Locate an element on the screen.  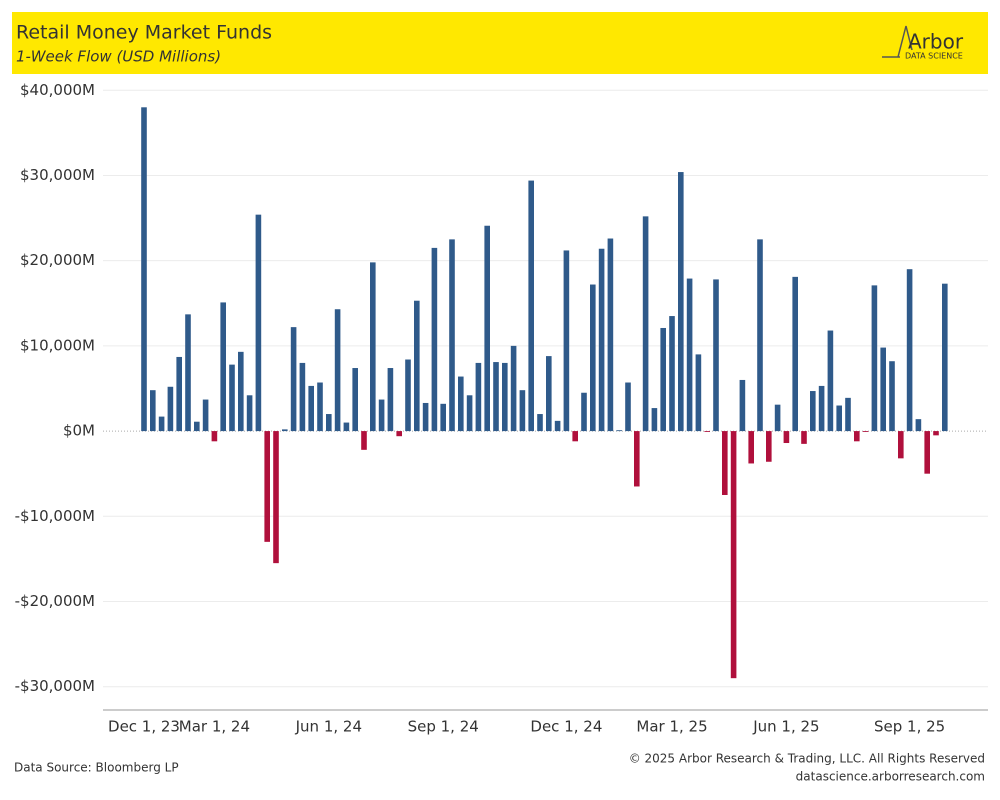
chart-subtitle: 1-Week Flow (USD Millions) is located at coordinates (118, 57).